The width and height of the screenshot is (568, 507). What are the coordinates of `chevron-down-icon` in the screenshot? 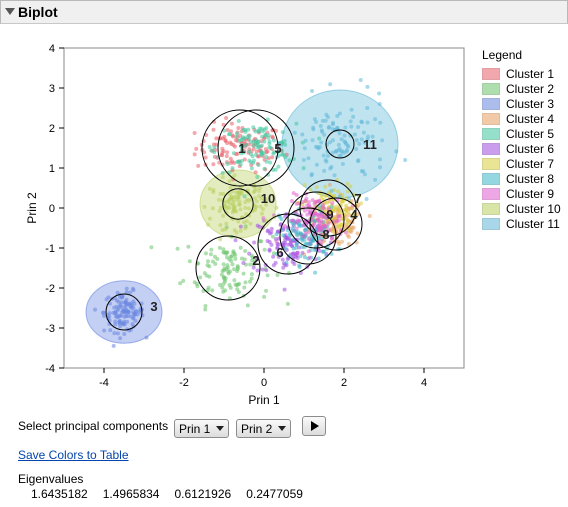 It's located at (282, 428).